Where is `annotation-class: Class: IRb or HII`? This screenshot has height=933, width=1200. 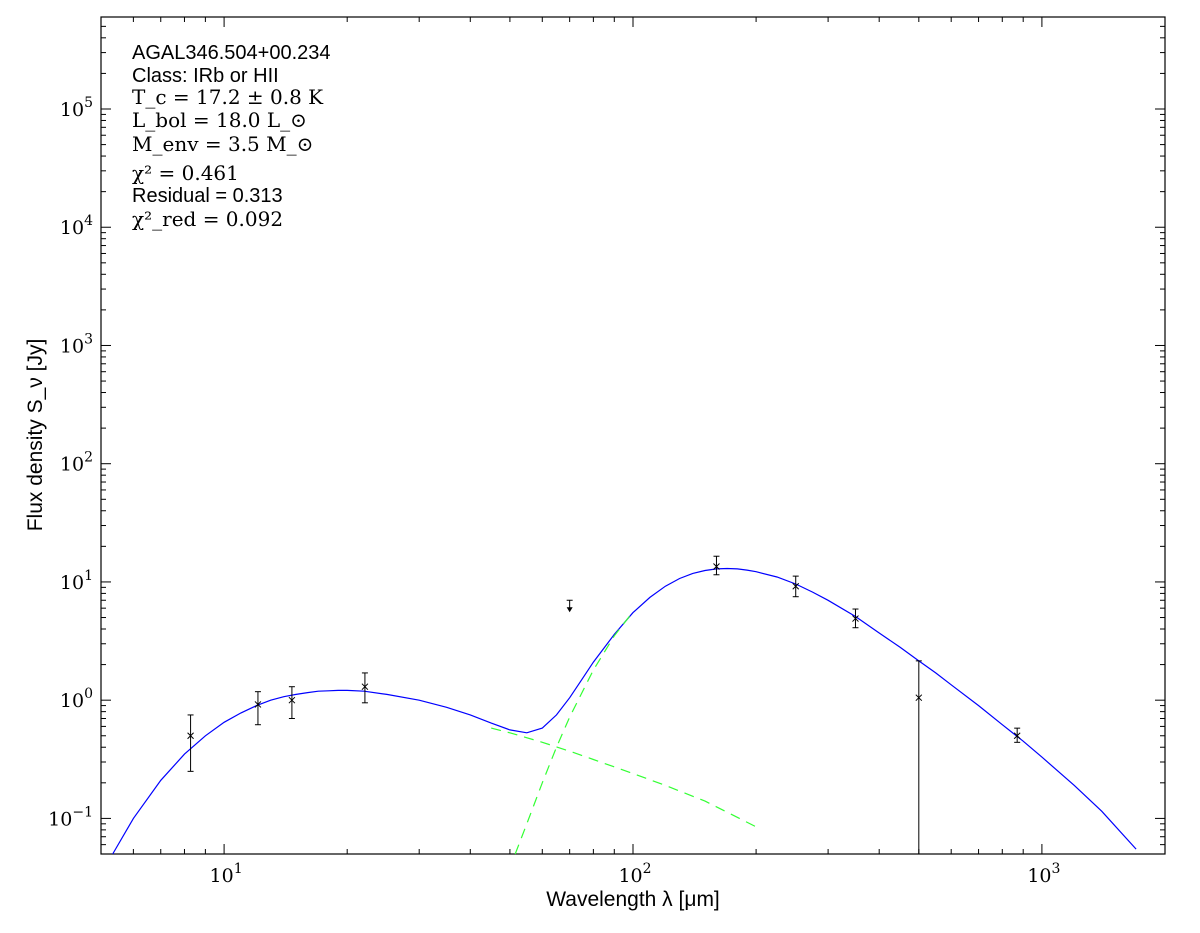 annotation-class: Class: IRb or HII is located at coordinates (205, 76).